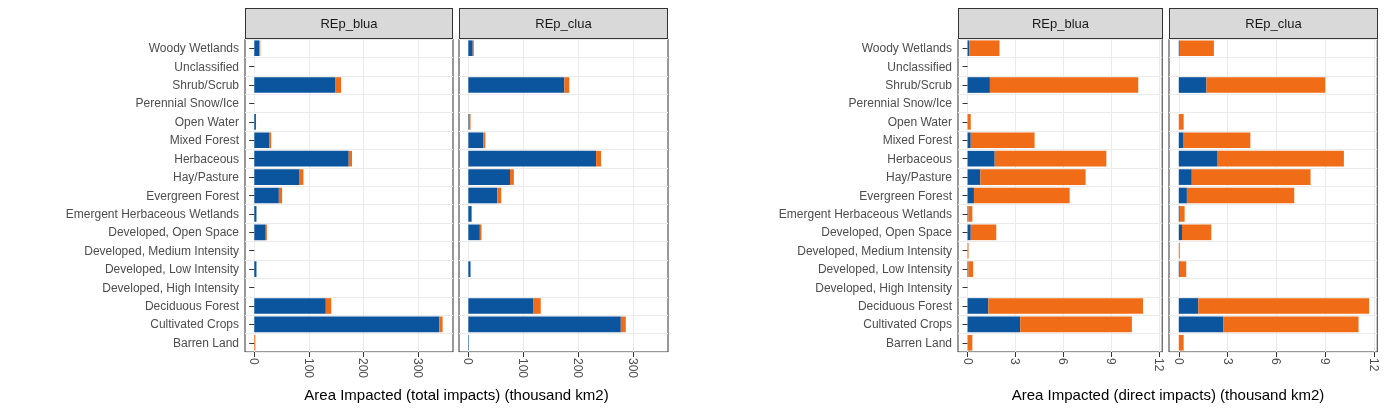 This screenshot has width=1390, height=414. I want to click on x-tick-label: 9, so click(1325, 361).